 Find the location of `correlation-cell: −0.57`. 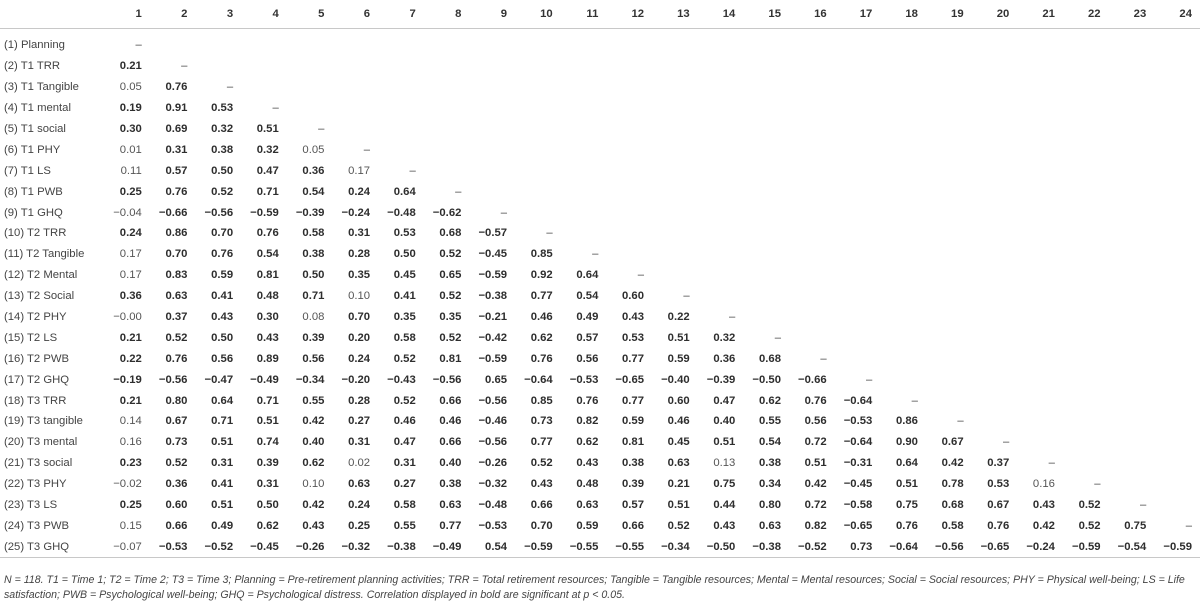

correlation-cell: −0.57 is located at coordinates (493, 233).